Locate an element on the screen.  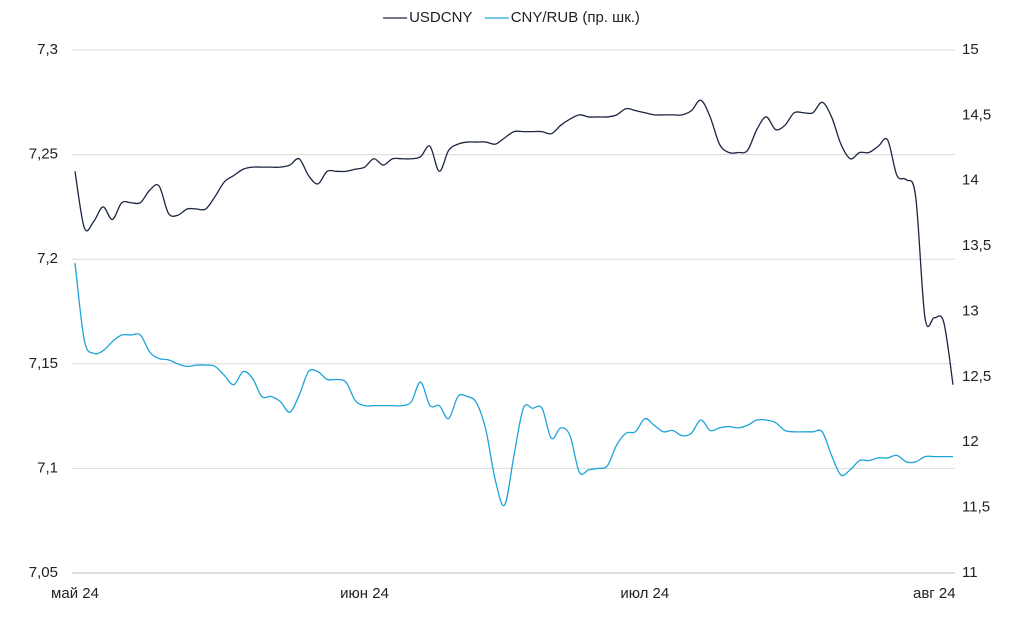
y-tick-label: 7,15 is located at coordinates (43, 363).